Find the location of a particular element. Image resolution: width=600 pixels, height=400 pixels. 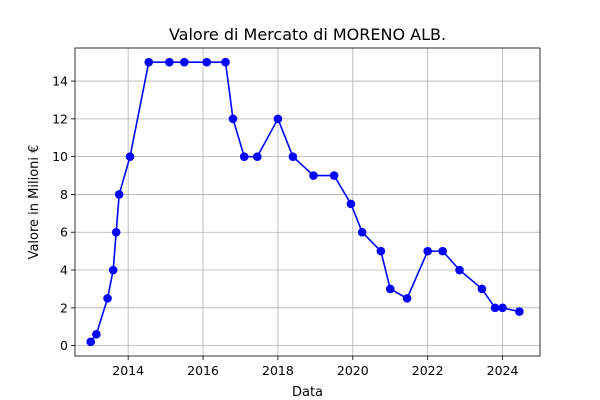

x-tick-label: 2020 is located at coordinates (353, 370).